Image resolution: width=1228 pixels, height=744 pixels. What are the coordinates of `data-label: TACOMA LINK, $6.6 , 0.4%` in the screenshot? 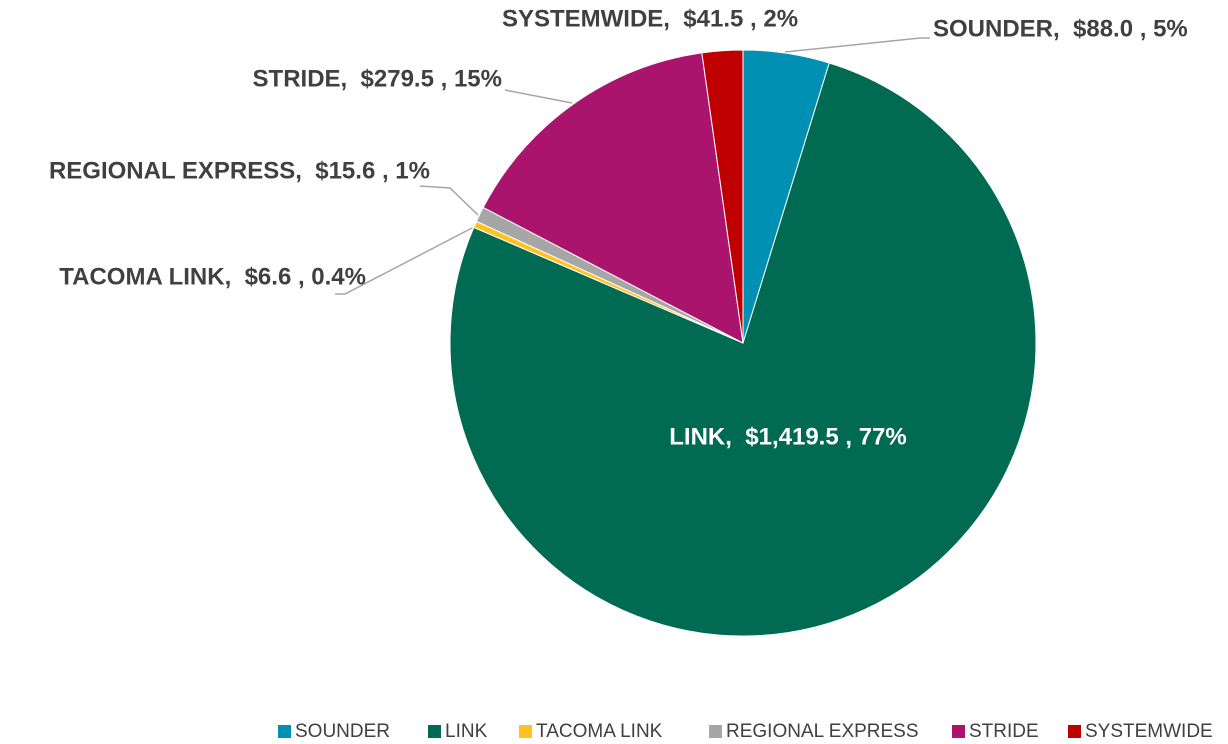 It's located at (212, 276).